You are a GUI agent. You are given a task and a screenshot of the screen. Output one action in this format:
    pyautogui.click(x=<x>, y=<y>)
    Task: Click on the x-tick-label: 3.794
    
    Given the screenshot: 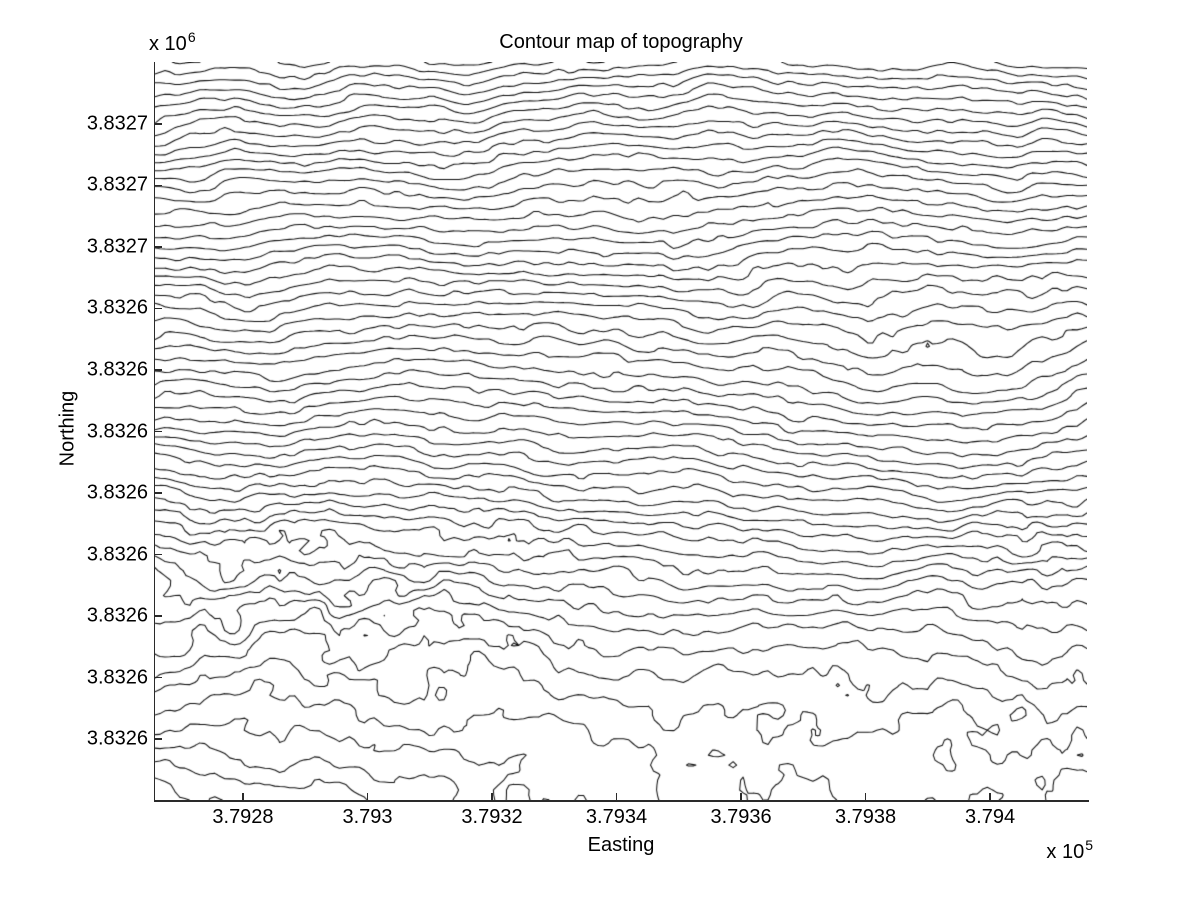 What is the action you would take?
    pyautogui.click(x=990, y=817)
    